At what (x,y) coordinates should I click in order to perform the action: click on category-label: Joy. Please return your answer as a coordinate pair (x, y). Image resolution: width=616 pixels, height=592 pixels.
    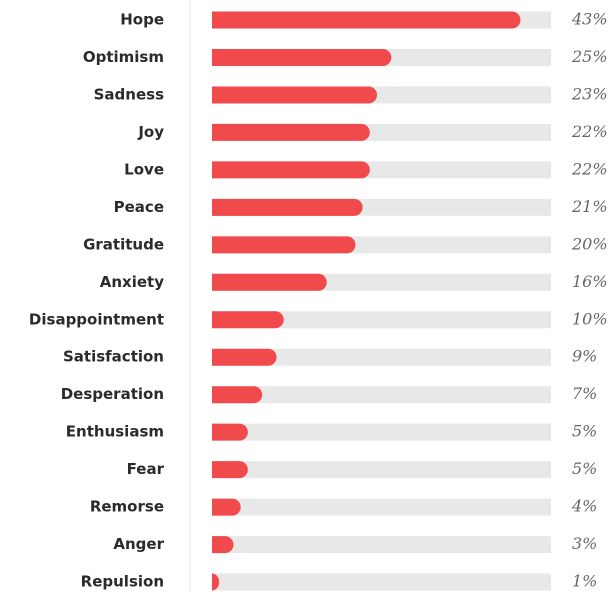
    Looking at the image, I should click on (150, 132).